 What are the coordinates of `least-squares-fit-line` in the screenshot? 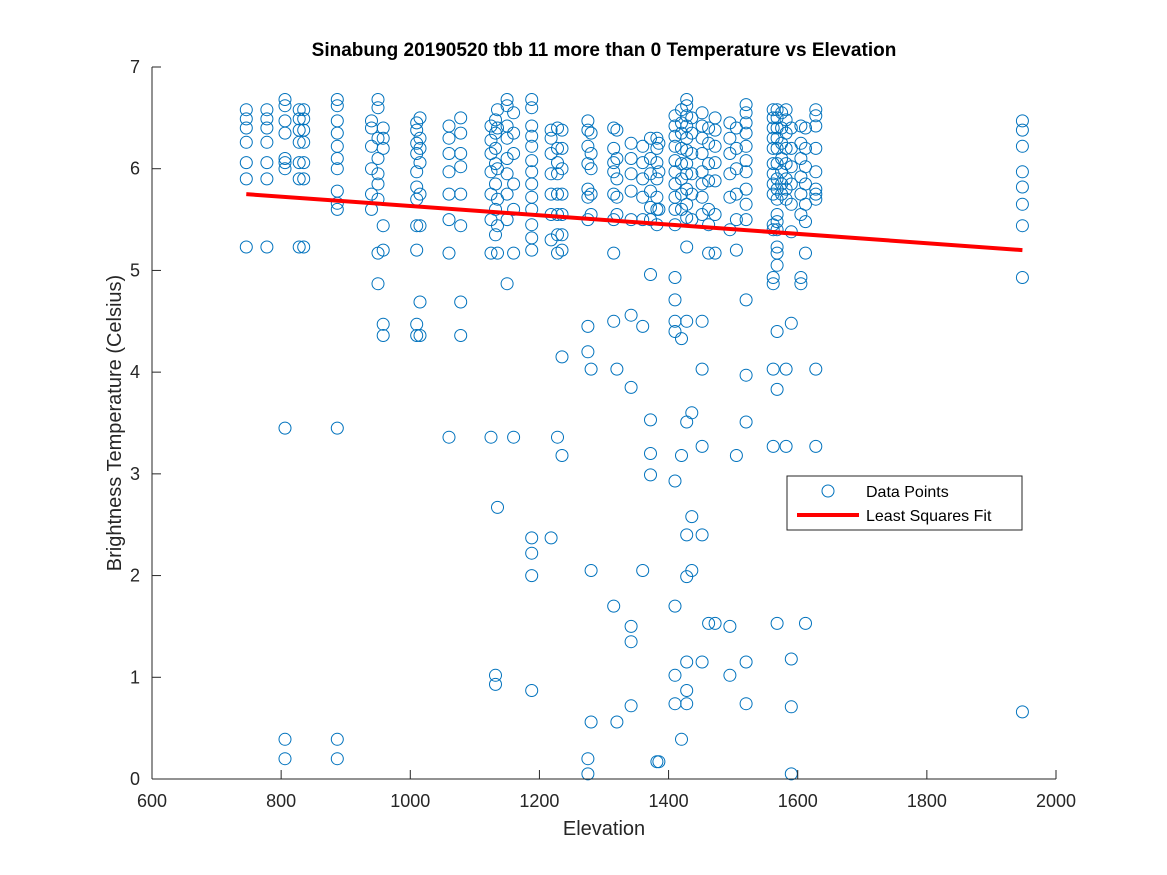 It's located at (634, 222).